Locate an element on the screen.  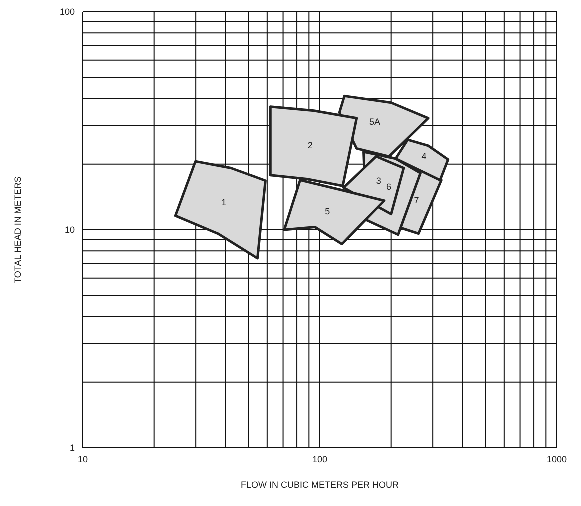
series-label: 4 is located at coordinates (424, 156).